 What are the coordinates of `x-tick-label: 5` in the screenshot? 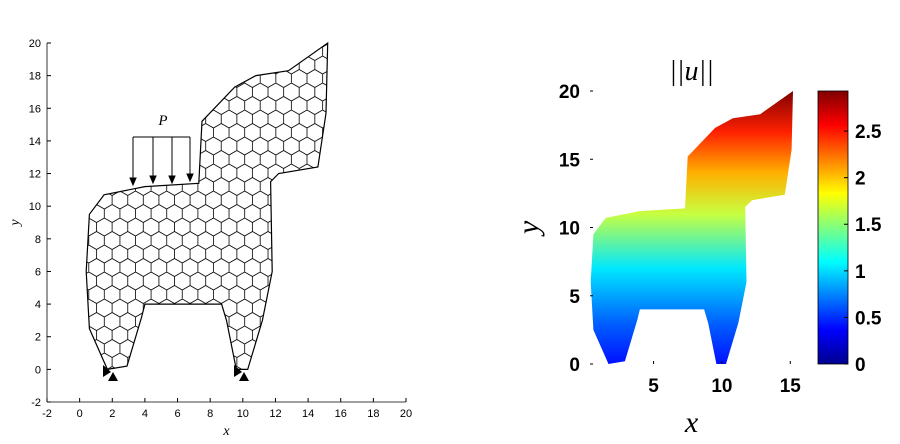 It's located at (653, 386).